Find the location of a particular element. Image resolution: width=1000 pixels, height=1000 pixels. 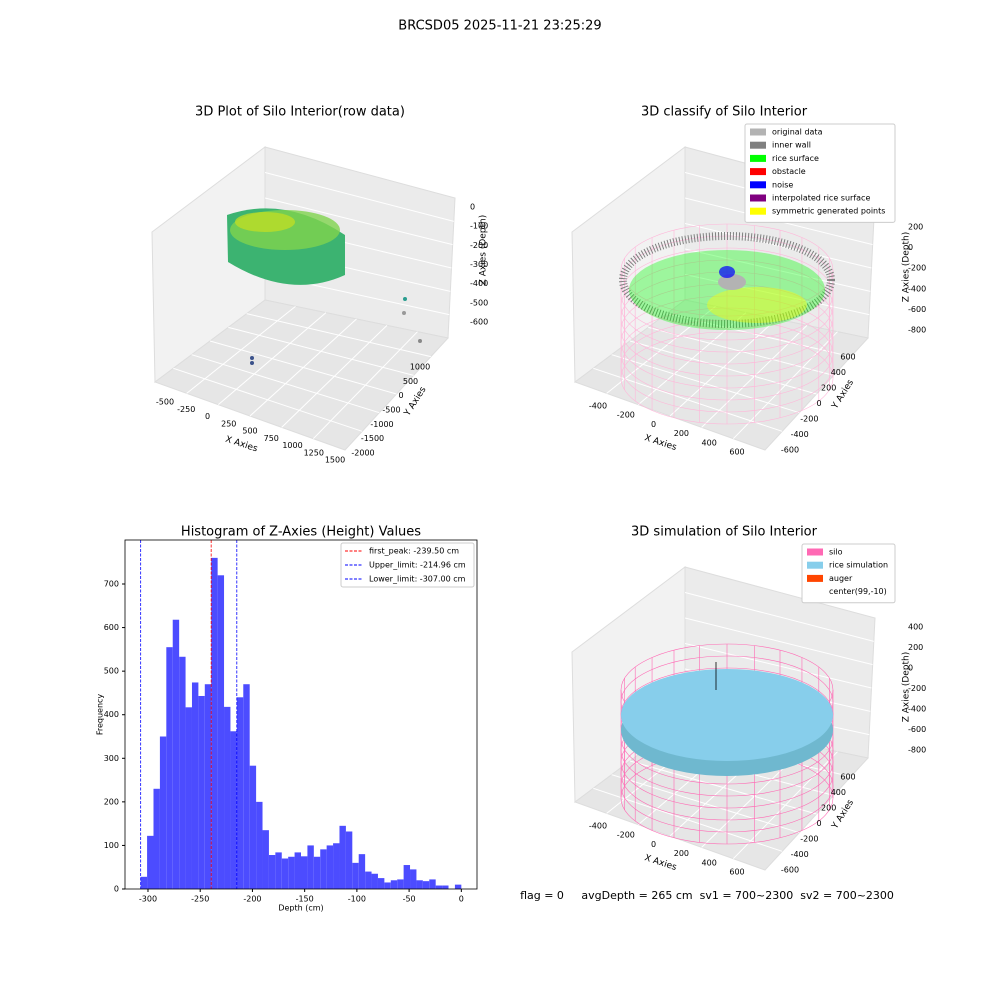

y-tick-label: 700 is located at coordinates (111, 584).